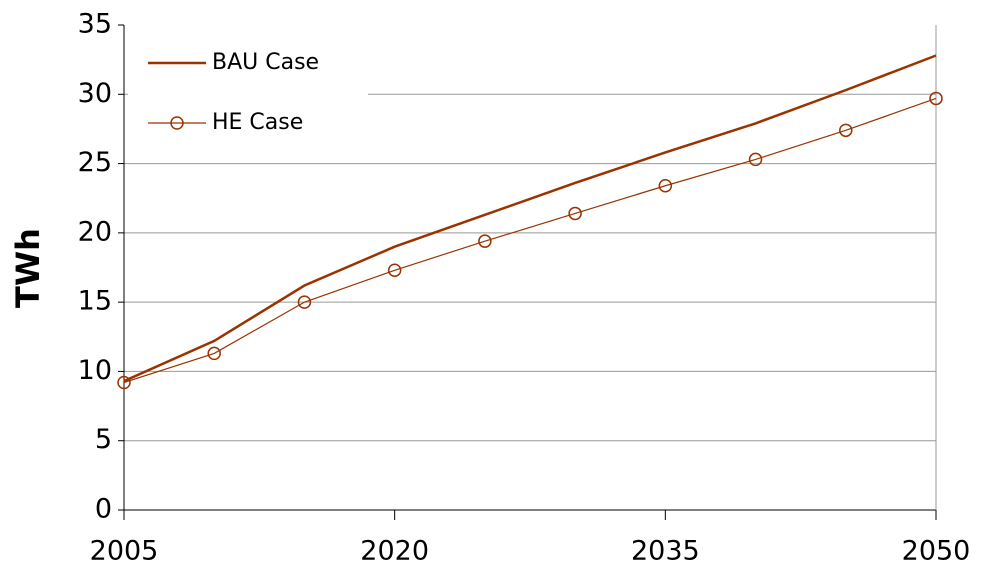 Image resolution: width=995 pixels, height=579 pixels. Describe the element at coordinates (248, 92) in the screenshot. I see `legend-box` at that location.